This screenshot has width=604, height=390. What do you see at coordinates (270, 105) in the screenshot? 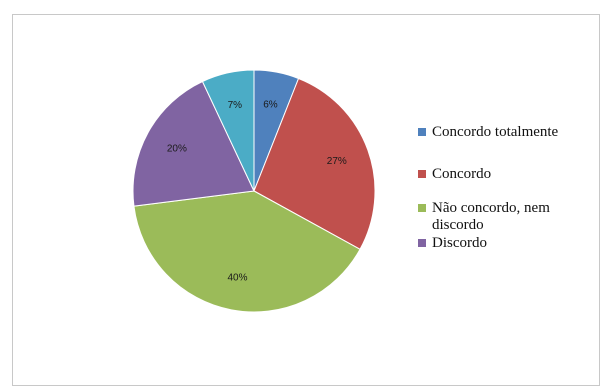
I see `pie-data-label: 6%` at bounding box center [270, 105].